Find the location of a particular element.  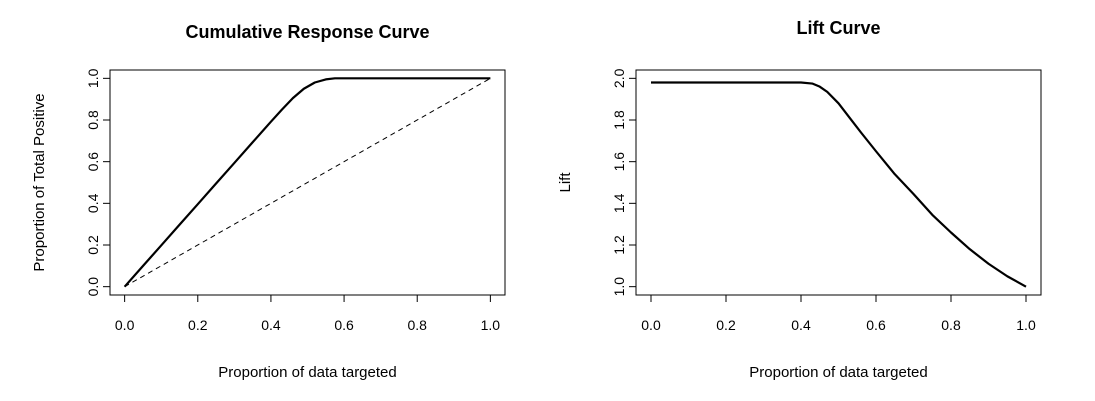

chart-title: Lift Curve is located at coordinates (838, 28).